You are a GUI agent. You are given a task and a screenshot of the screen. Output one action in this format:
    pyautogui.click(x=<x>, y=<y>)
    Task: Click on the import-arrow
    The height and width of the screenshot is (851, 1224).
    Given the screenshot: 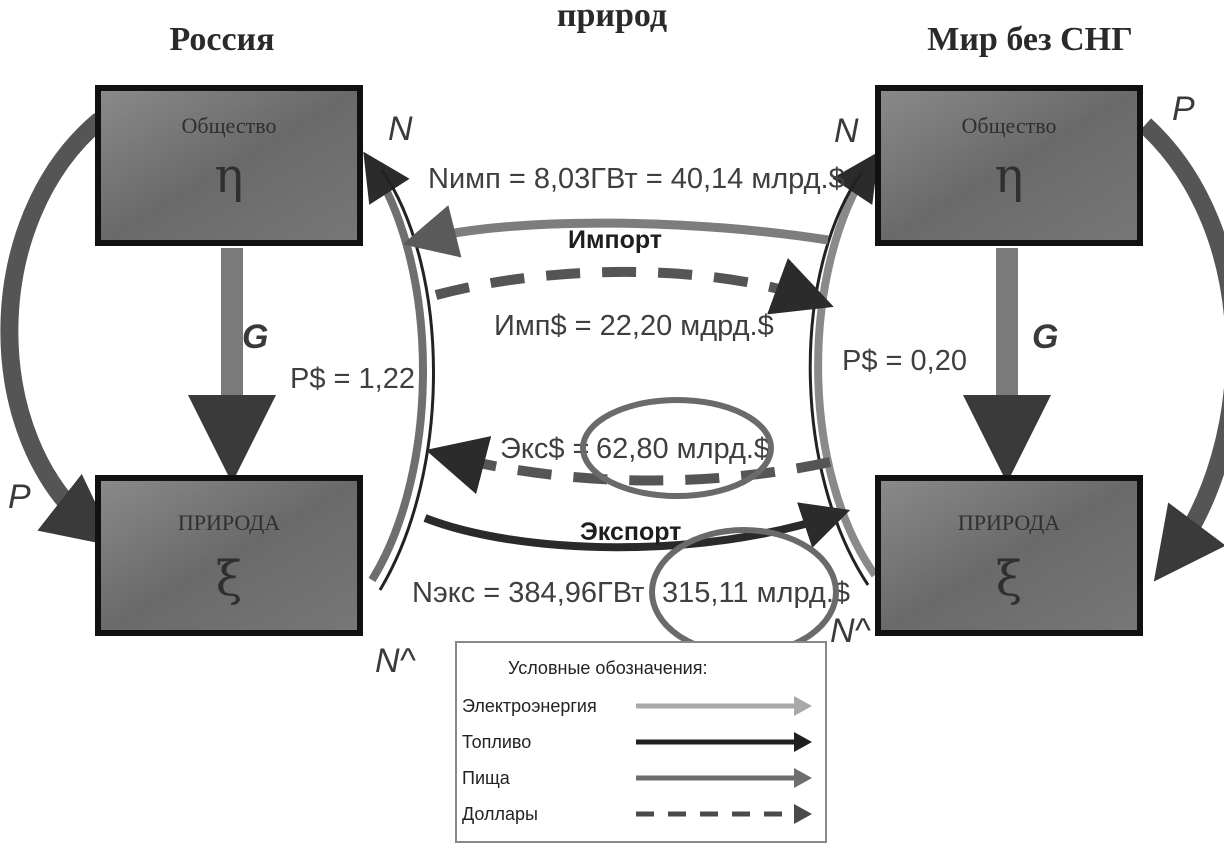 What is the action you would take?
    pyautogui.click(x=615, y=231)
    